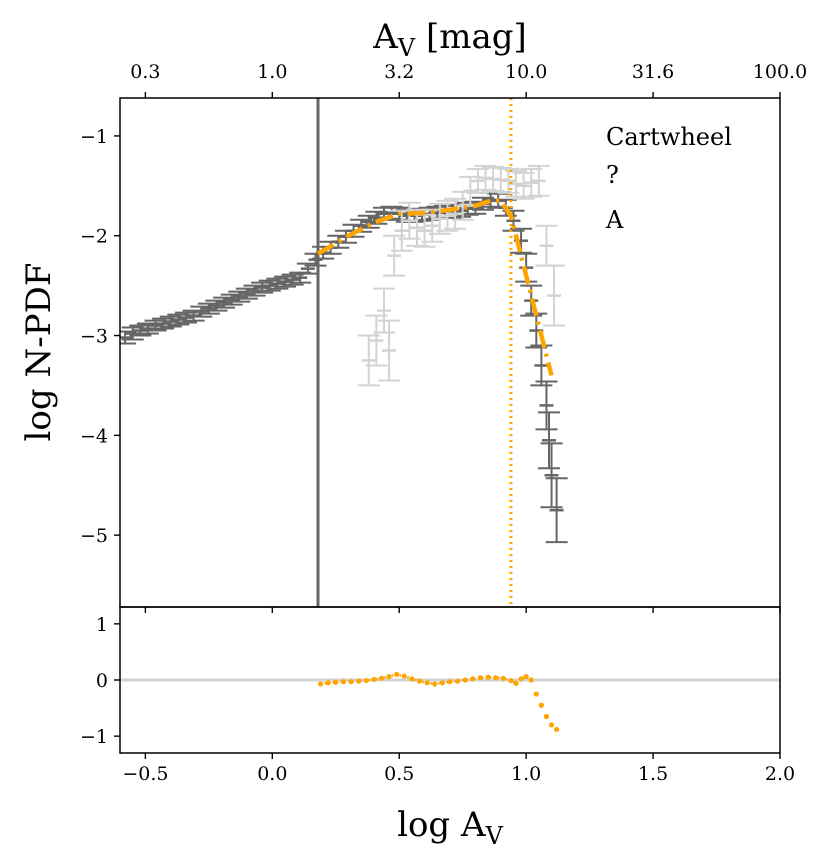  What do you see at coordinates (399, 72) in the screenshot?
I see `top-axis-tick-label: 3.2` at bounding box center [399, 72].